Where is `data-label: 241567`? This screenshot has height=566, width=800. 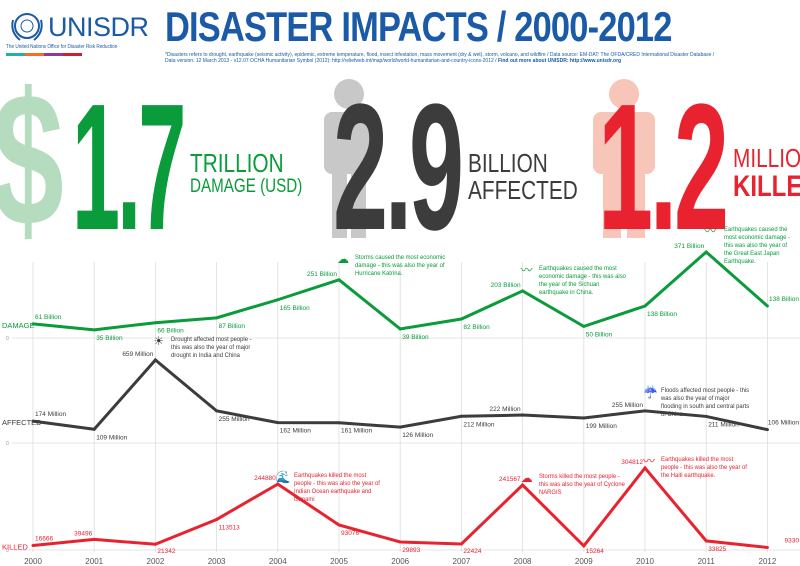
data-label: 241567 is located at coordinates (510, 479).